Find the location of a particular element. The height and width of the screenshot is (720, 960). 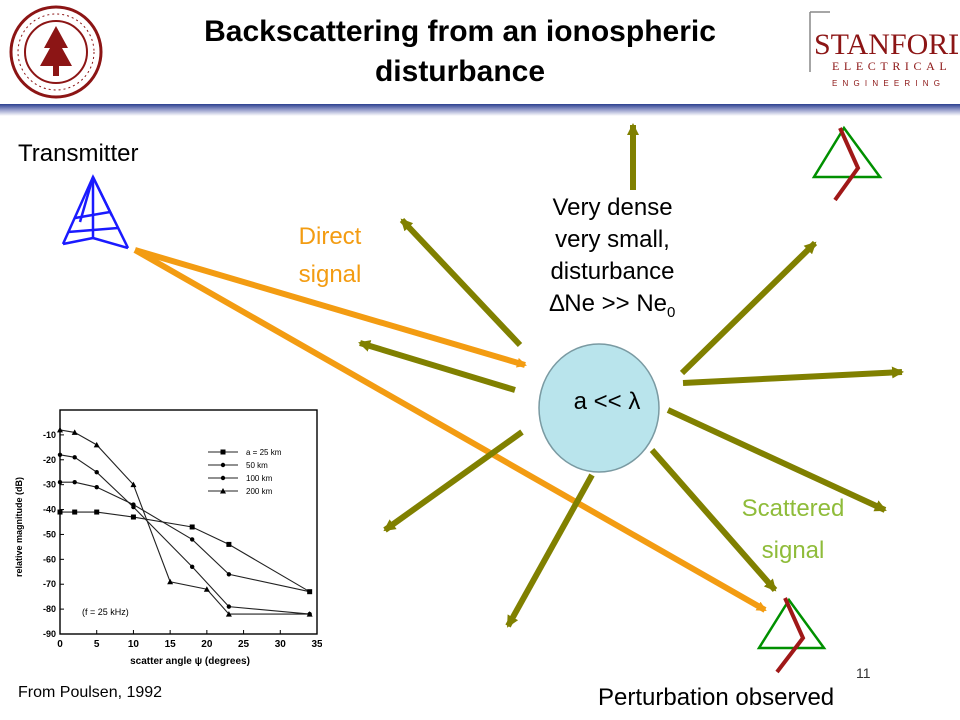

inset-legend-label: 200 km is located at coordinates (259, 491).